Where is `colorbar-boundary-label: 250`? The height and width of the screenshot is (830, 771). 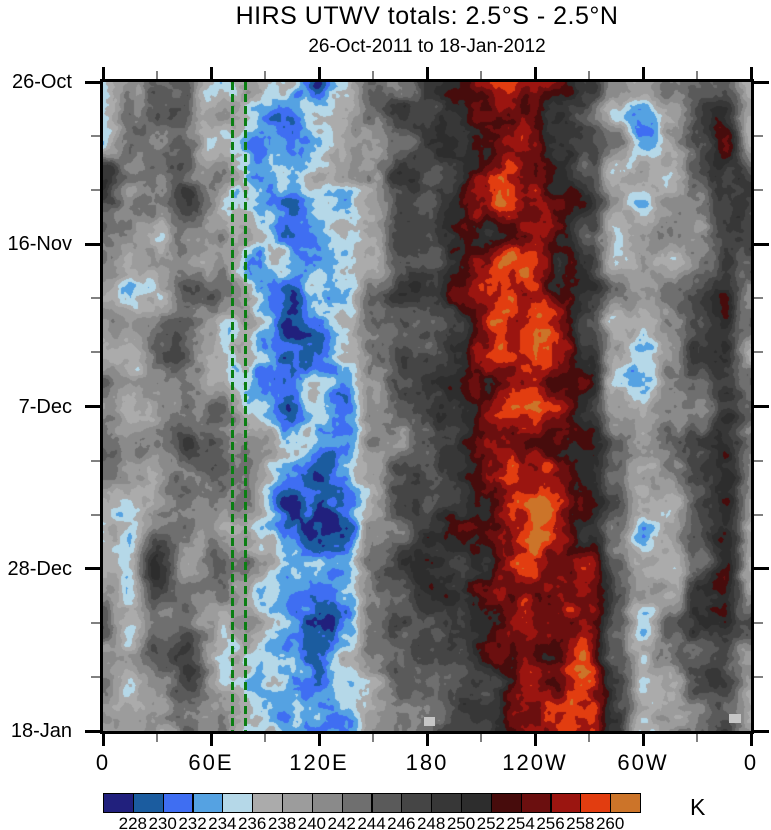
colorbar-boundary-label: 250 is located at coordinates (461, 822).